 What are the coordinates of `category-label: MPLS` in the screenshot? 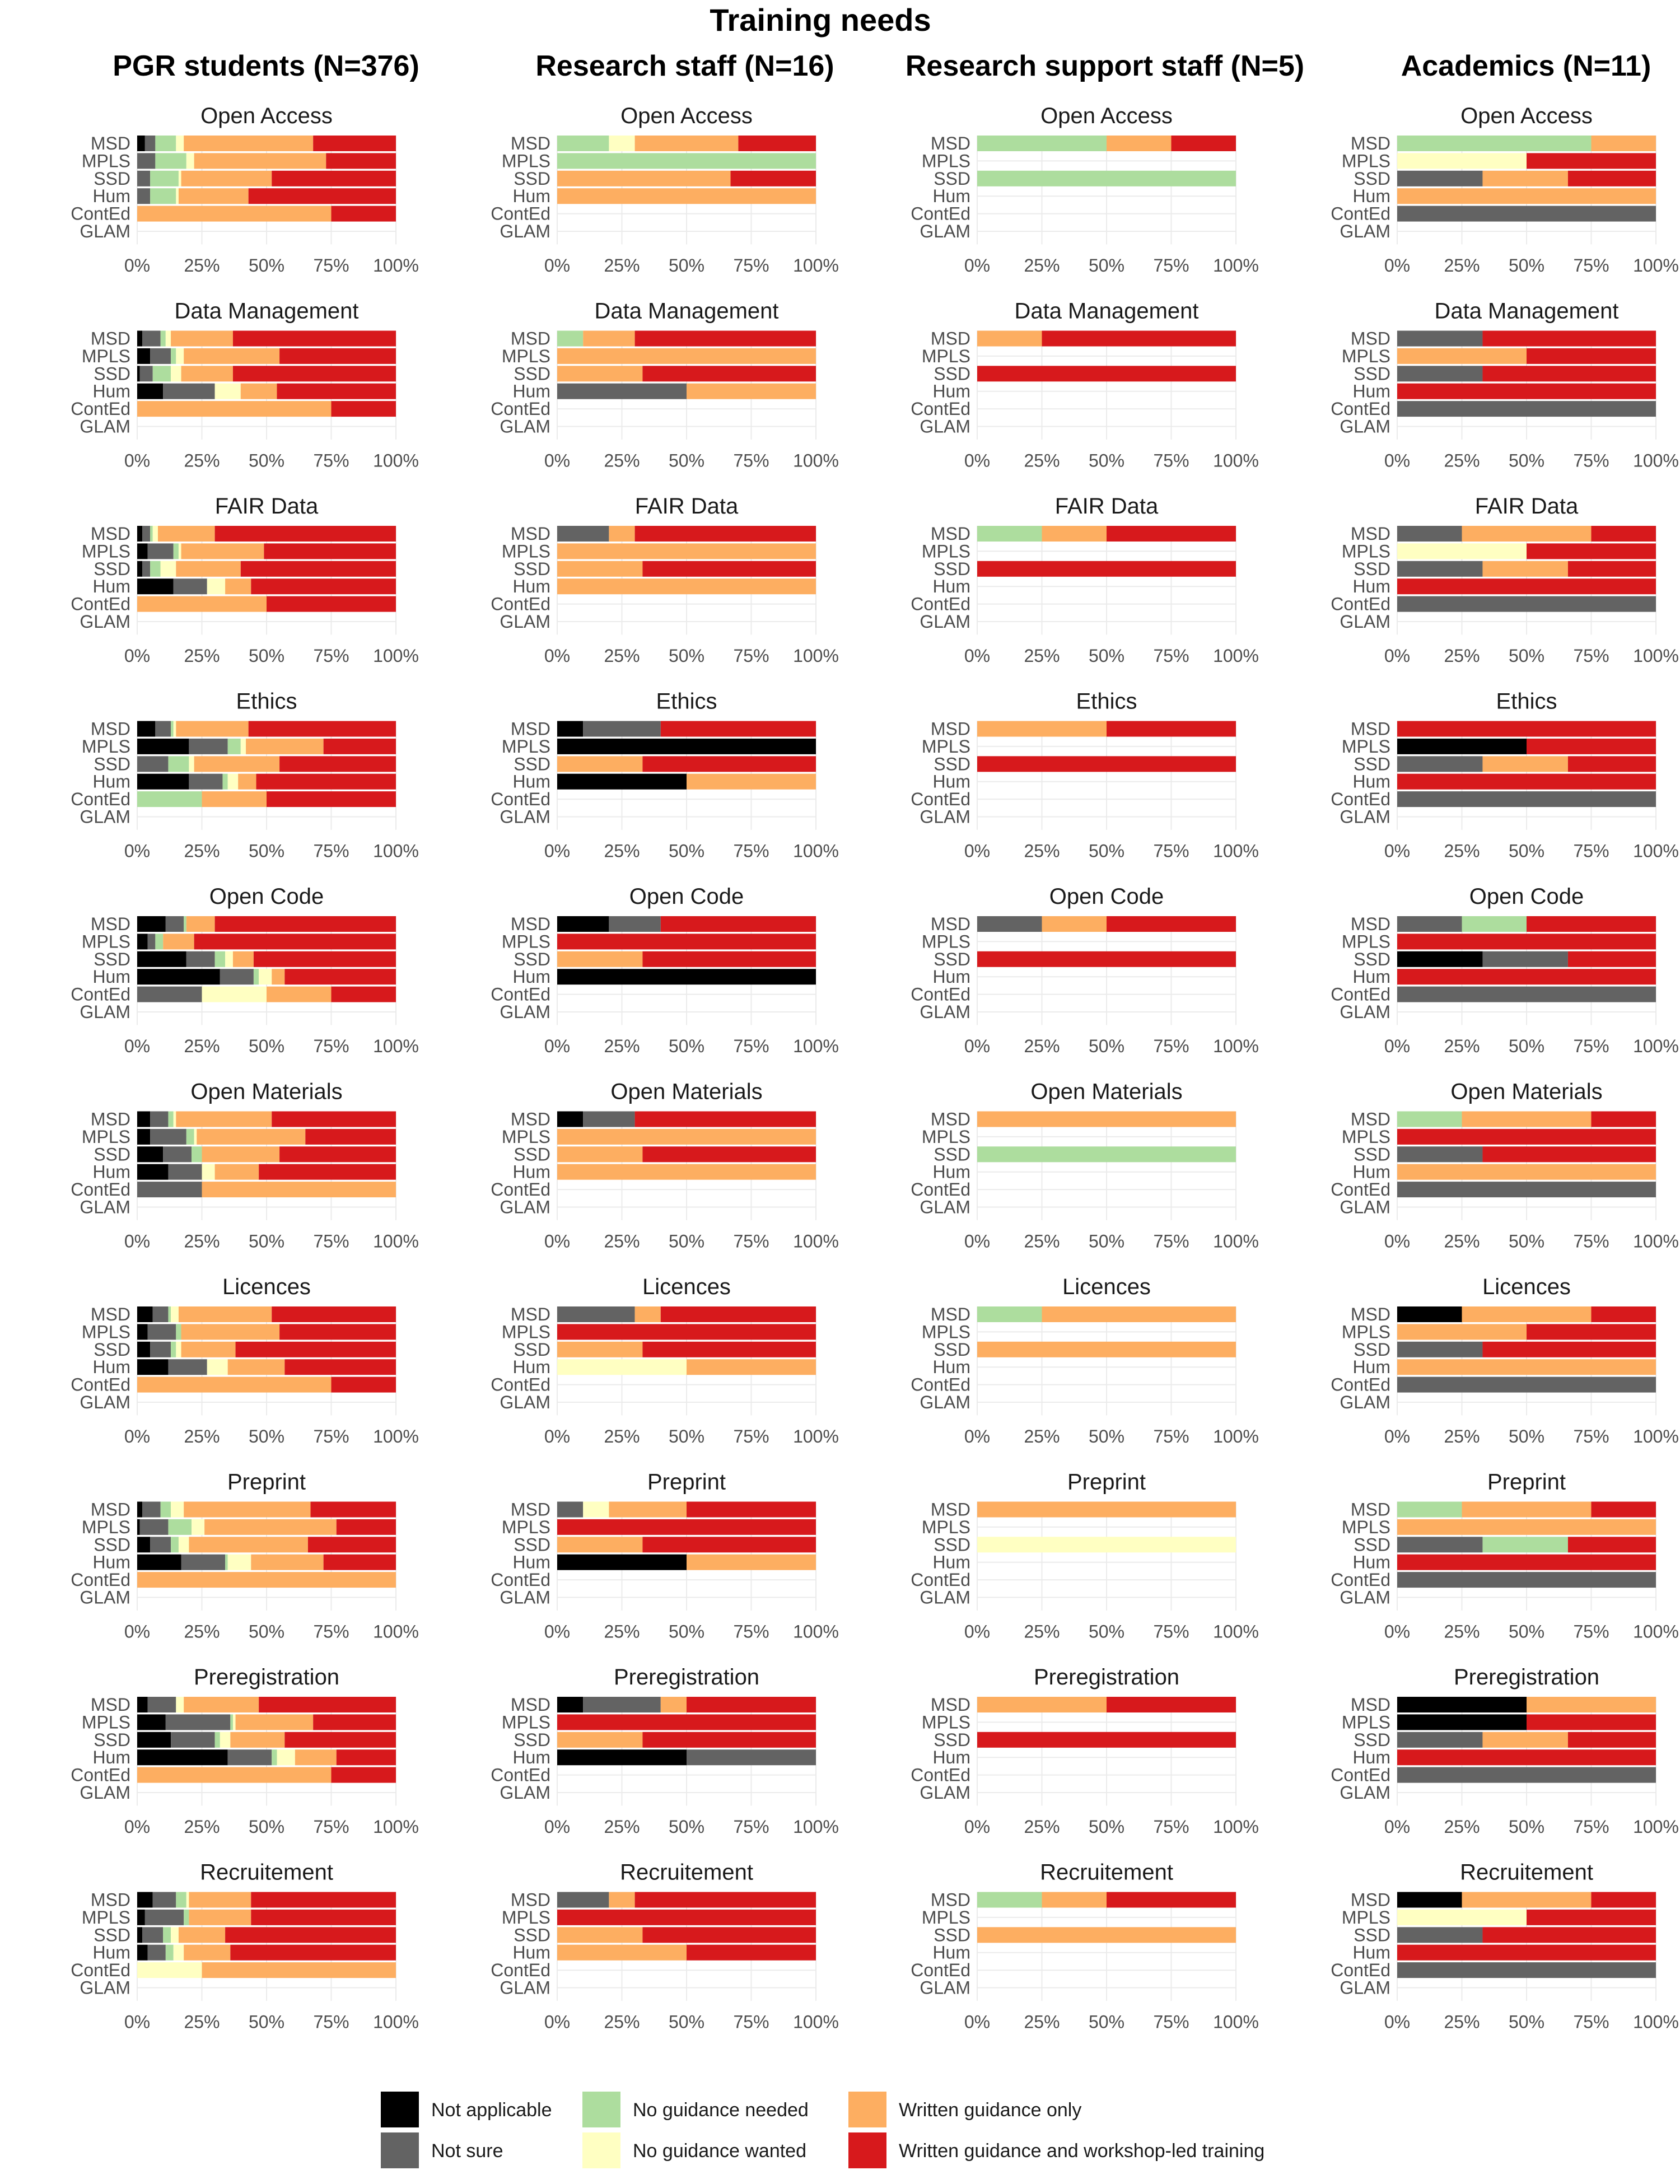 It's located at (1366, 1722).